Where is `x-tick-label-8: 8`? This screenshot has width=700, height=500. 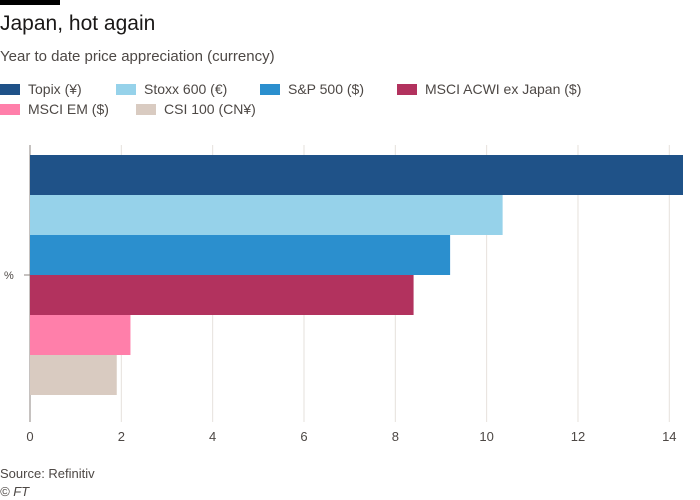
x-tick-label-8: 8 is located at coordinates (395, 436).